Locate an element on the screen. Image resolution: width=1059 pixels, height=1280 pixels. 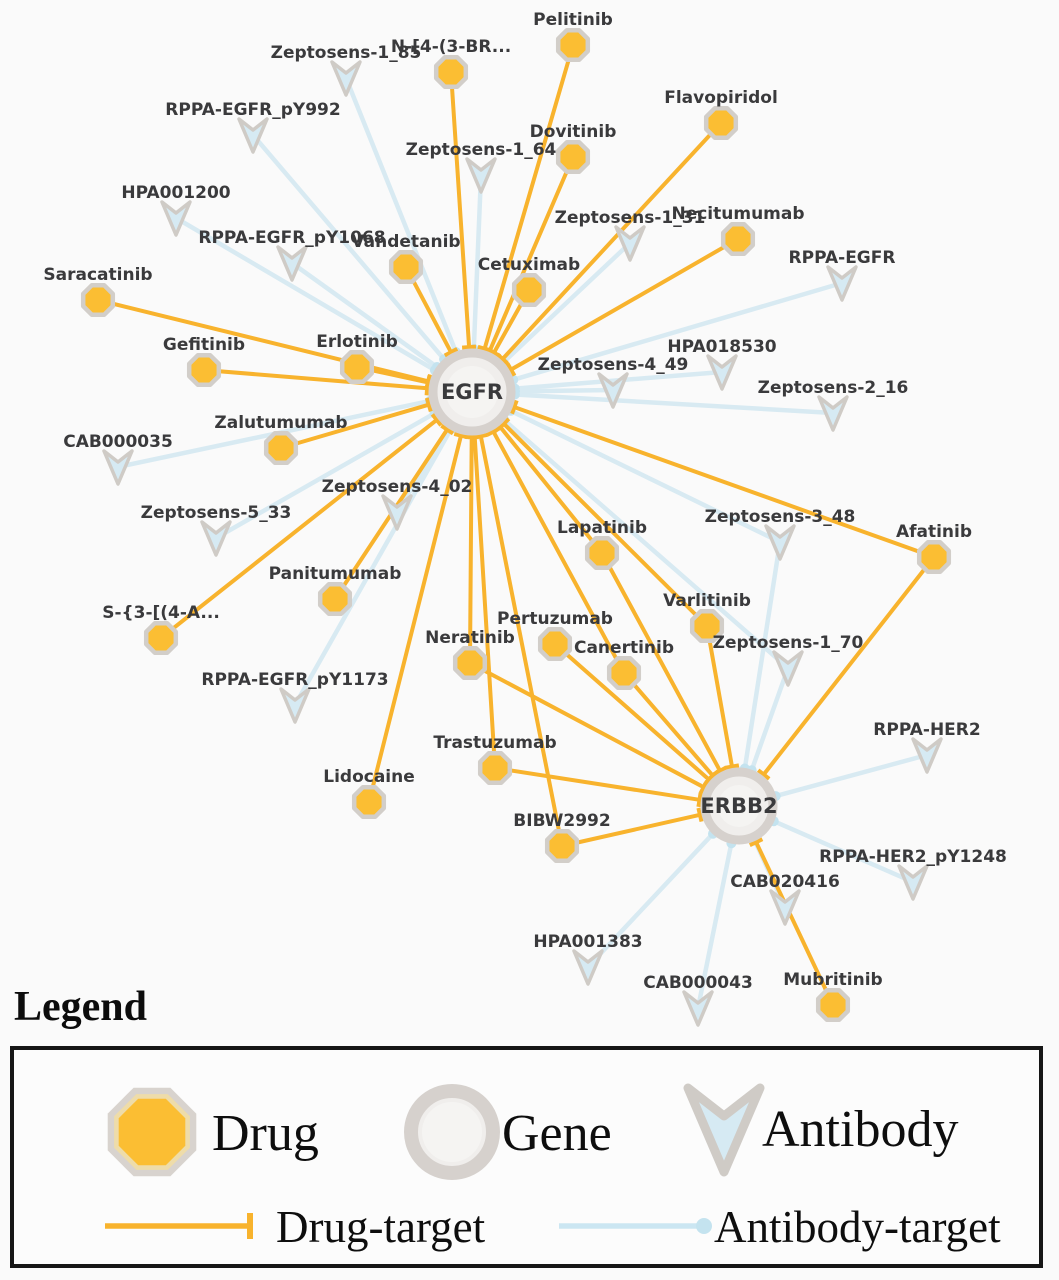
node-RPPA-EGFR_pY1068 is located at coordinates (292, 263).